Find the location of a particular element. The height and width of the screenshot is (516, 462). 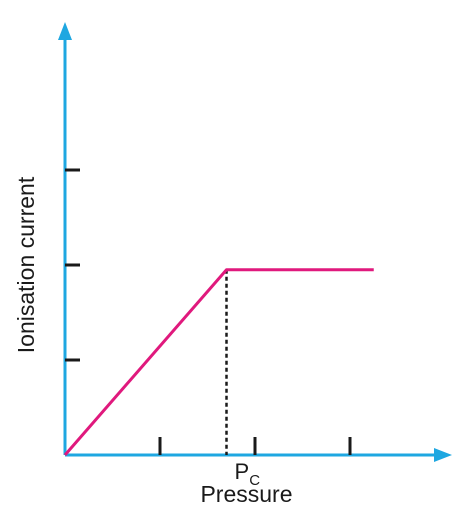

y-axis-label: Ionisation current is located at coordinates (26, 264).